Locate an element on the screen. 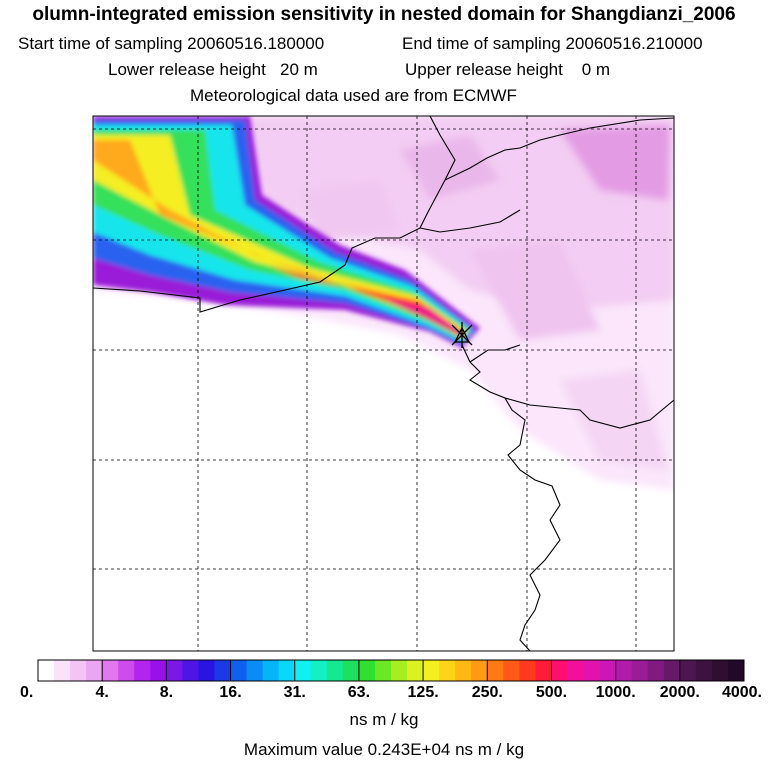 The height and width of the screenshot is (768, 768). colorbar is located at coordinates (391, 670).